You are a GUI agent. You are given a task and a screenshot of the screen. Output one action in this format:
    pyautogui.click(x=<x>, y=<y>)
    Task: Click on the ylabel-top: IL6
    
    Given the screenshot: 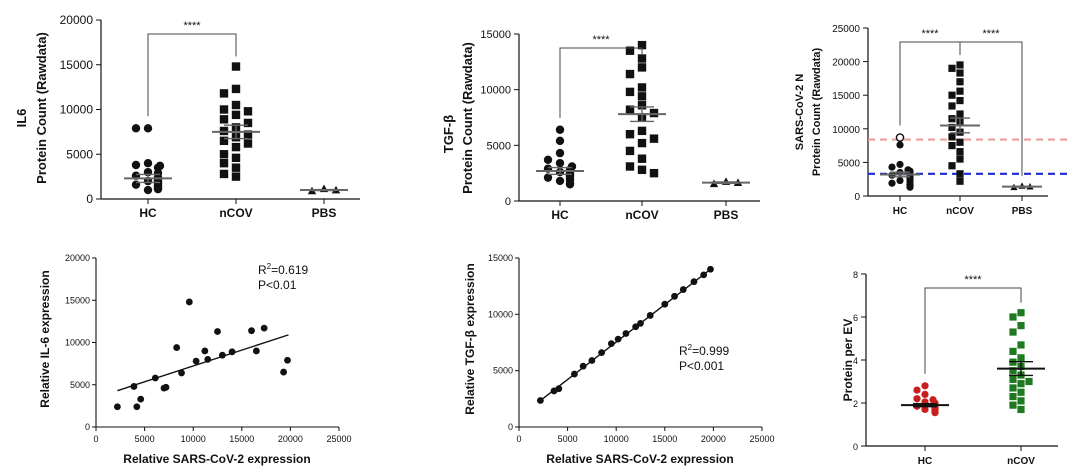 What is the action you would take?
    pyautogui.click(x=21, y=118)
    